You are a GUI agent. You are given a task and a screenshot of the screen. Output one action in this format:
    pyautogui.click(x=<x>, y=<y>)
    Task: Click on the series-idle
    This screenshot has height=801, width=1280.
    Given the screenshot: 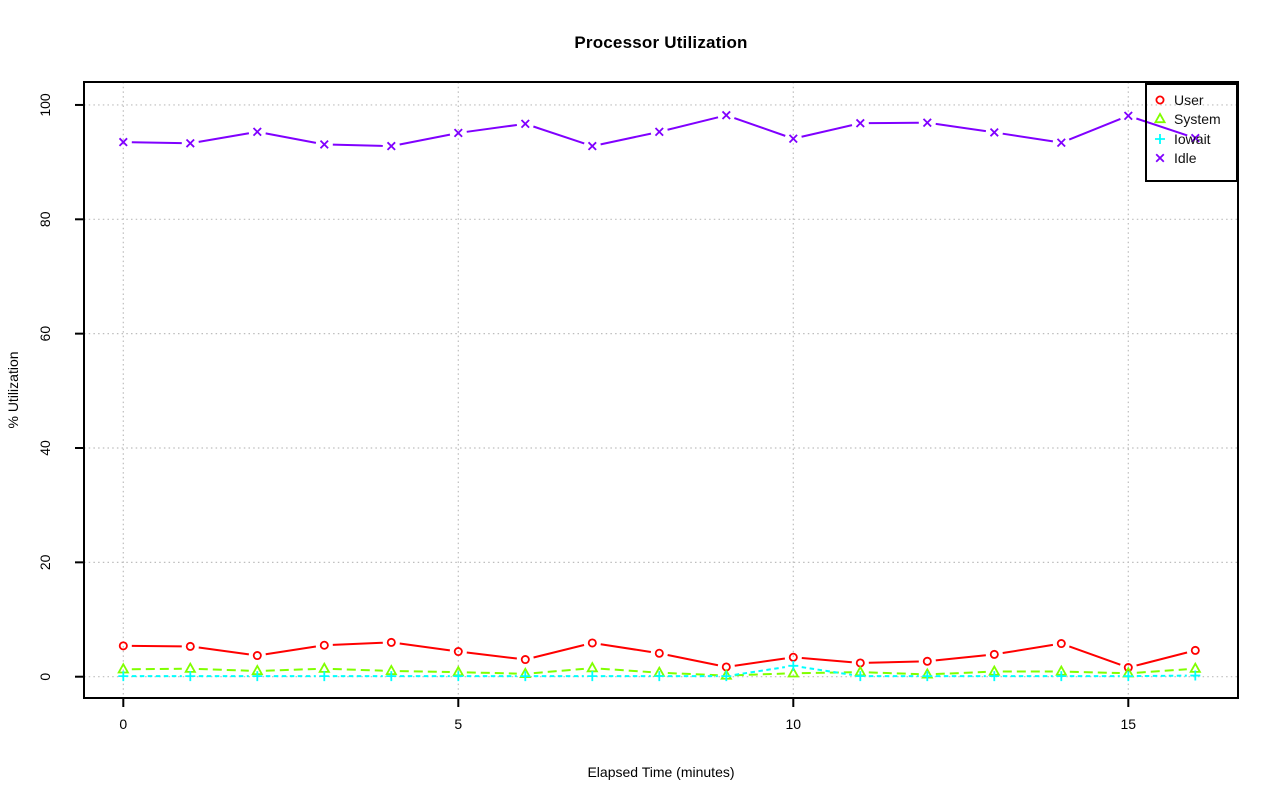 What is the action you would take?
    pyautogui.click(x=659, y=130)
    